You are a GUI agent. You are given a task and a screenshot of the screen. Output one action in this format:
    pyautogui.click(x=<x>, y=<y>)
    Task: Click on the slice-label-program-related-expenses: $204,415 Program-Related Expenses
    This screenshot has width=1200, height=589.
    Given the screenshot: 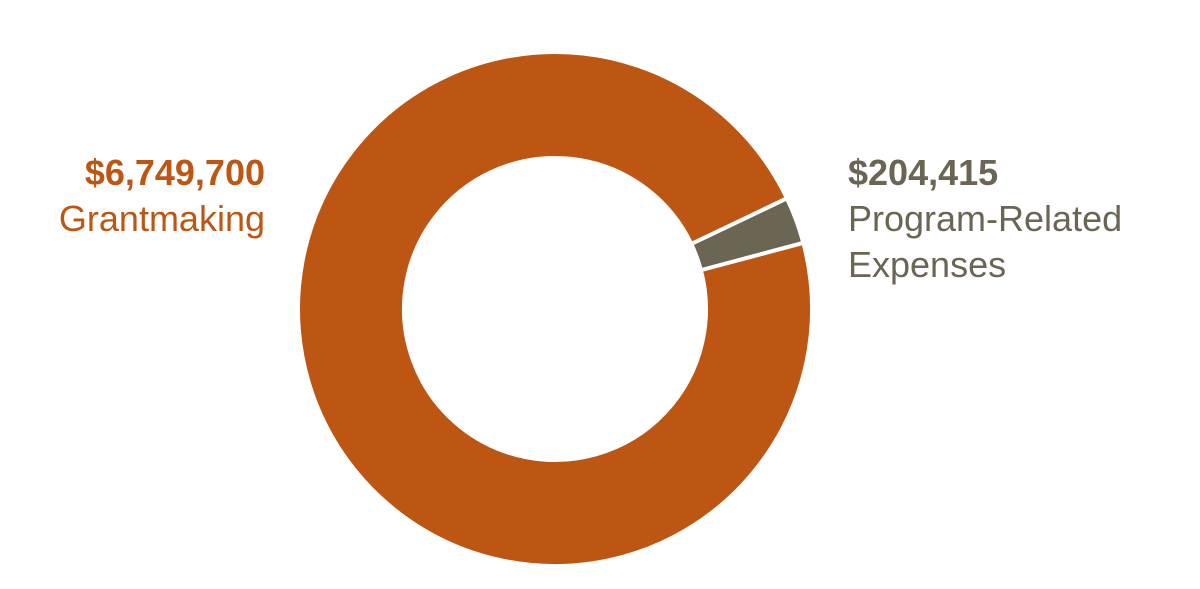 What is the action you would take?
    pyautogui.click(x=985, y=219)
    